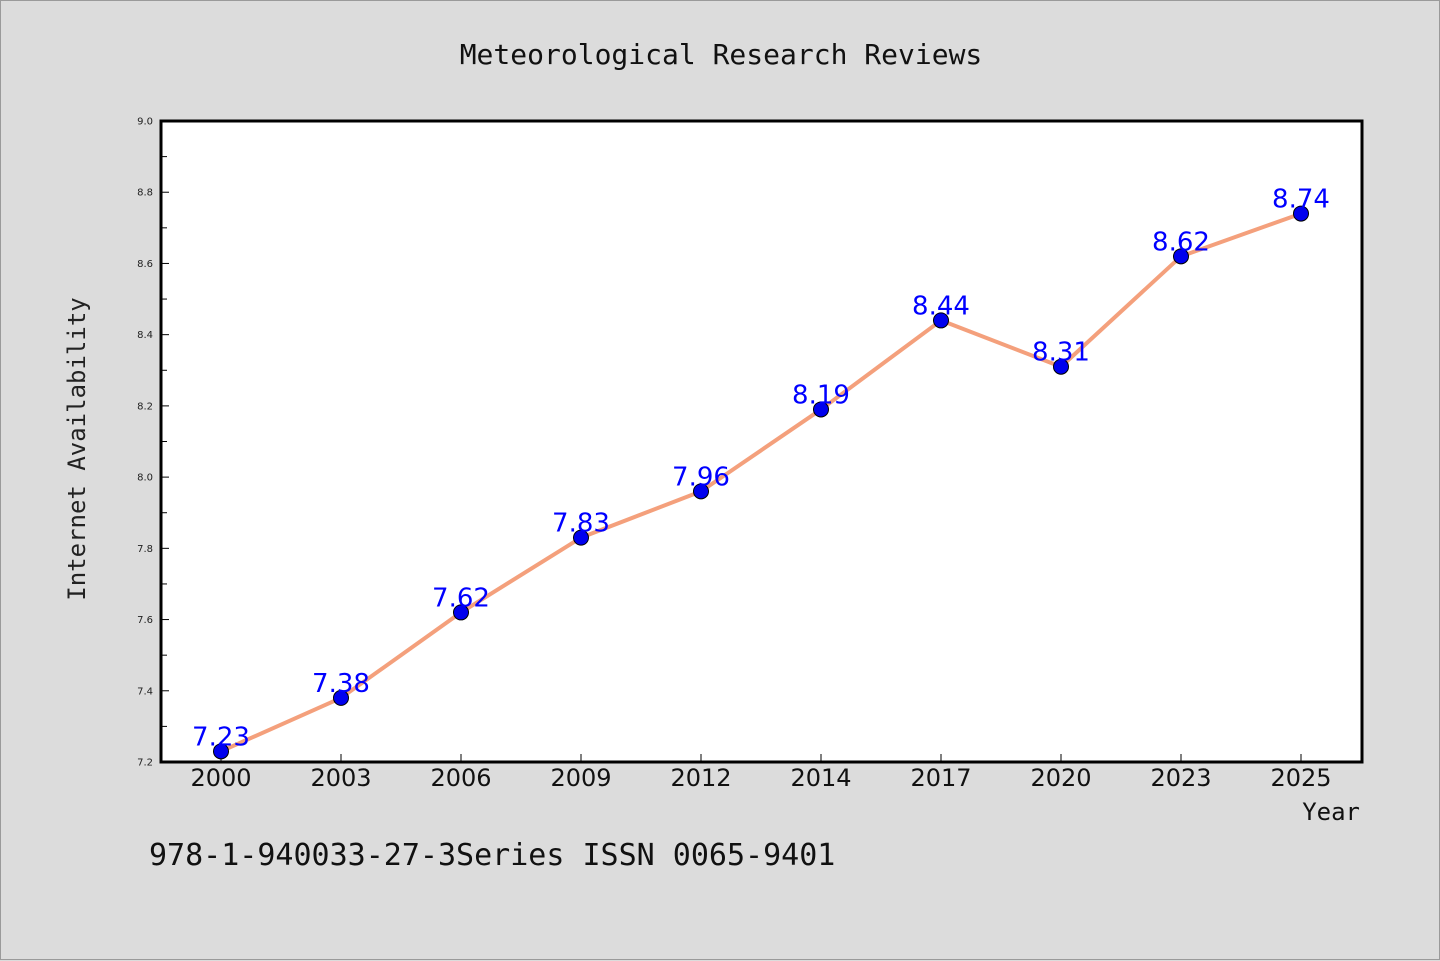 Image resolution: width=1440 pixels, height=961 pixels. I want to click on data-label: 7.96, so click(701, 477).